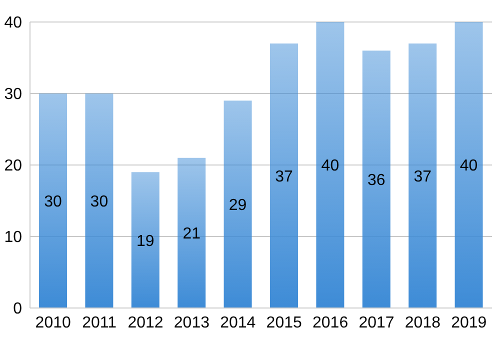  What do you see at coordinates (330, 323) in the screenshot?
I see `x-tick-label: 2016` at bounding box center [330, 323].